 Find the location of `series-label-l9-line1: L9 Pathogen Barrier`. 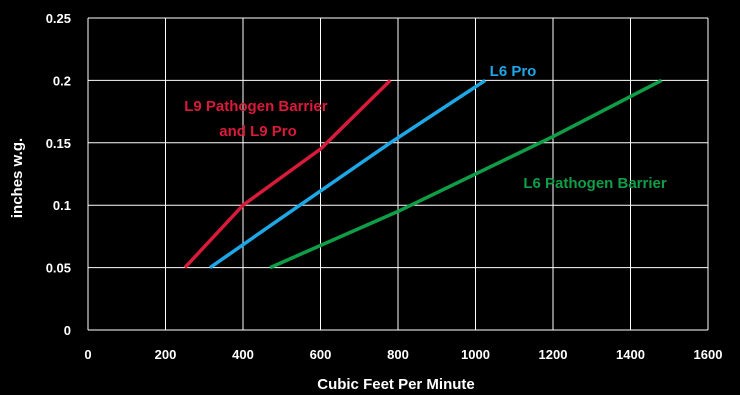

series-label-l9-line1: L9 Pathogen Barrier is located at coordinates (256, 106).